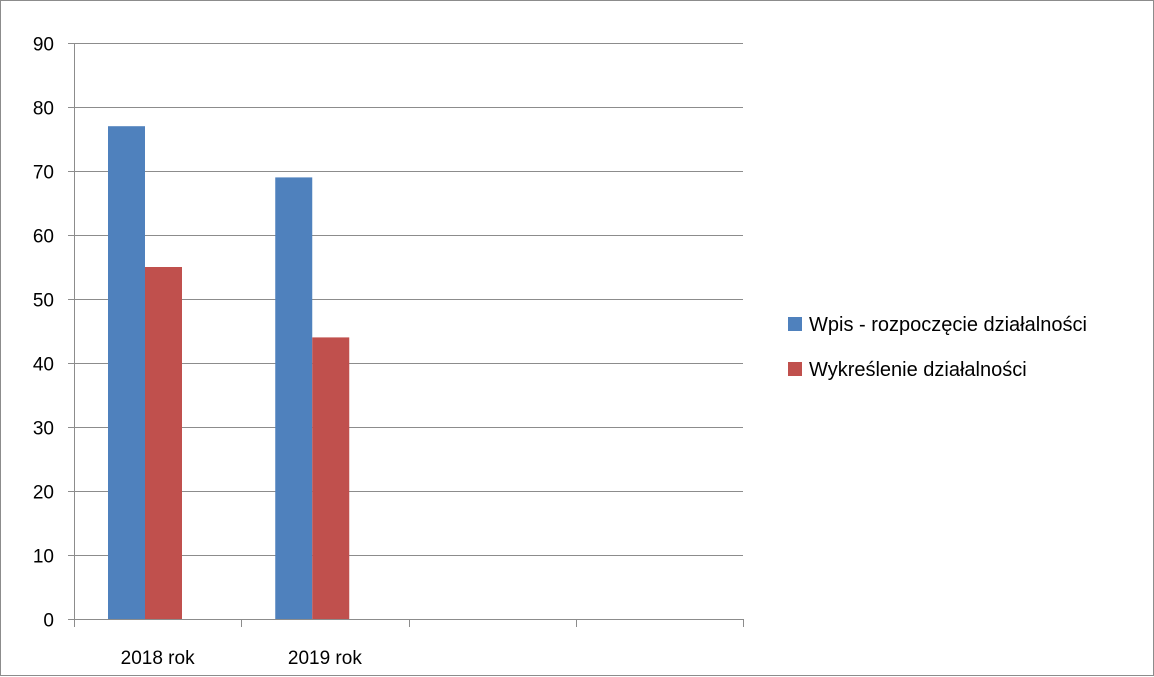 The height and width of the screenshot is (677, 1154). What do you see at coordinates (43, 429) in the screenshot?
I see `y-tick-label: 30` at bounding box center [43, 429].